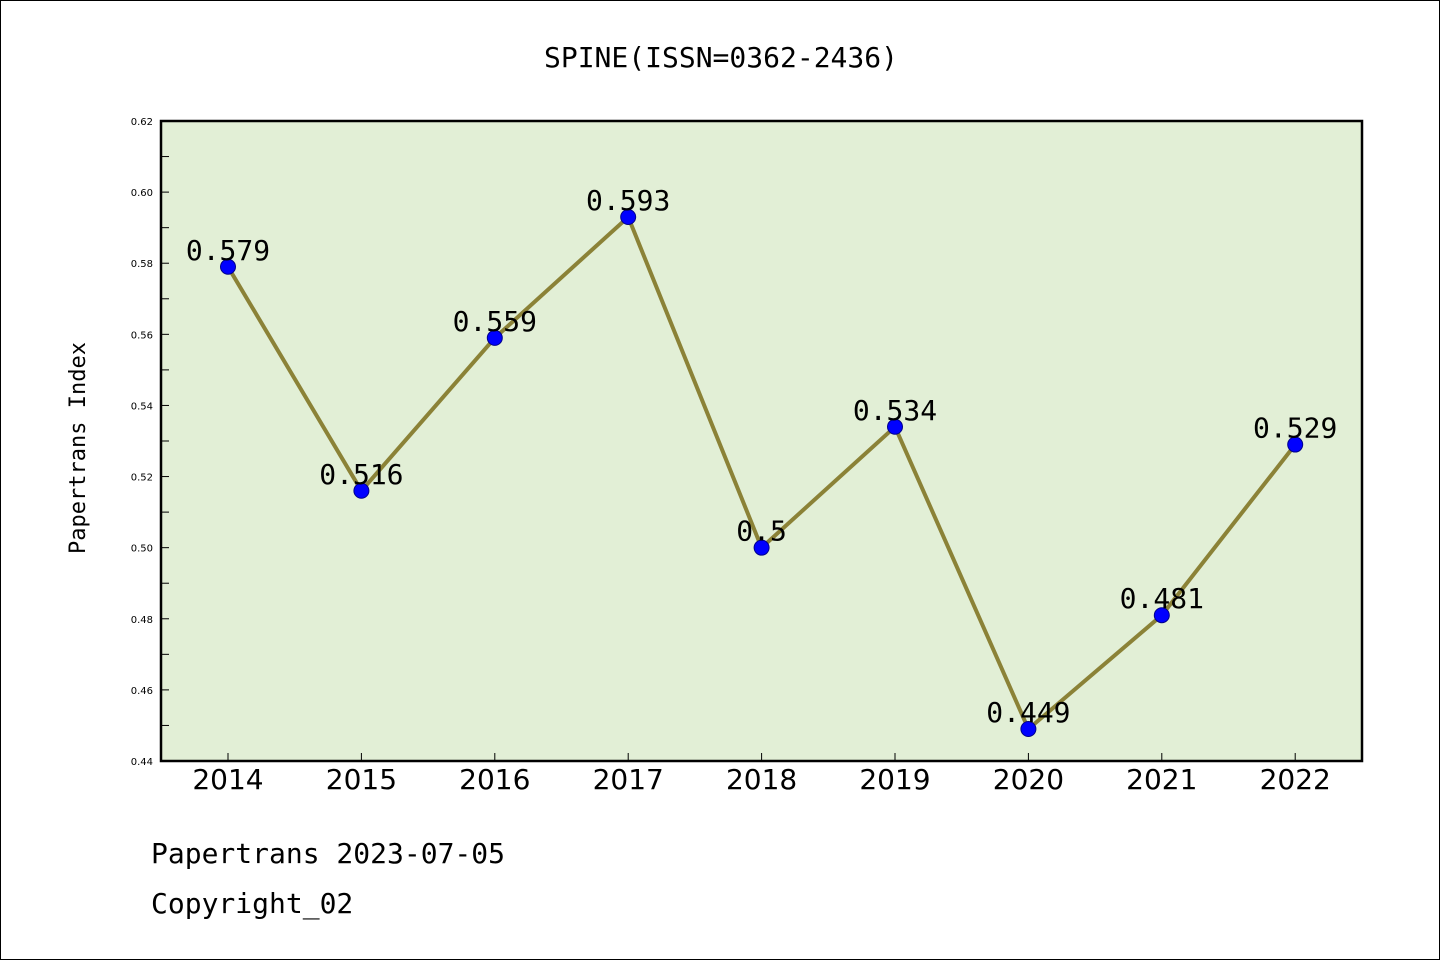 The width and height of the screenshot is (1440, 960). I want to click on data-label: 0.5, so click(761, 531).